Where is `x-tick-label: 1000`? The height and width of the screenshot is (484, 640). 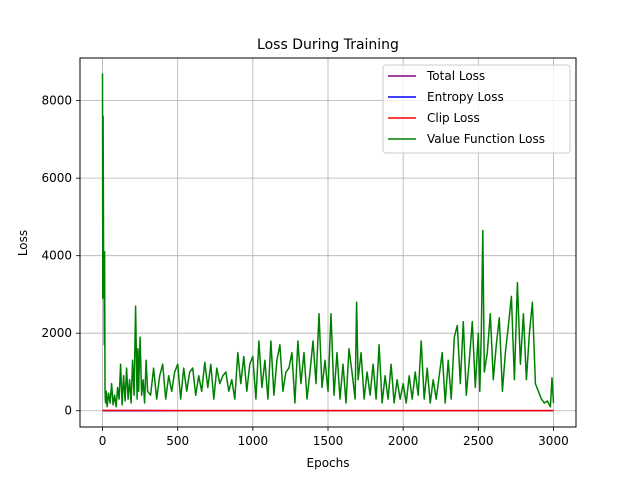 x-tick-label: 1000 is located at coordinates (253, 441).